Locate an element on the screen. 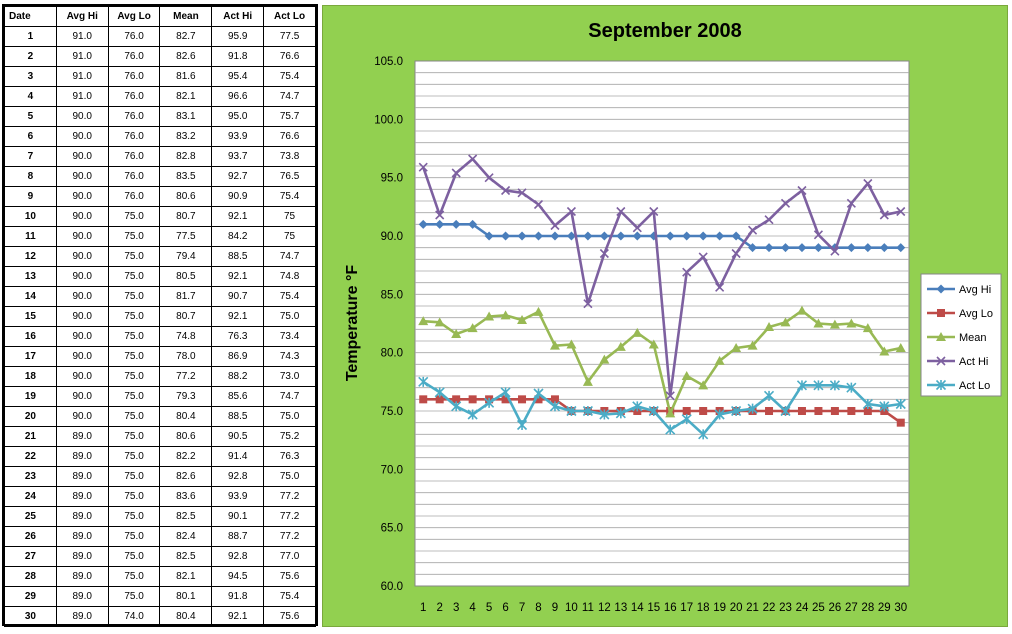  table-row: 14 90.0 75.0 81.7 90.7 75.4 is located at coordinates (160, 296).